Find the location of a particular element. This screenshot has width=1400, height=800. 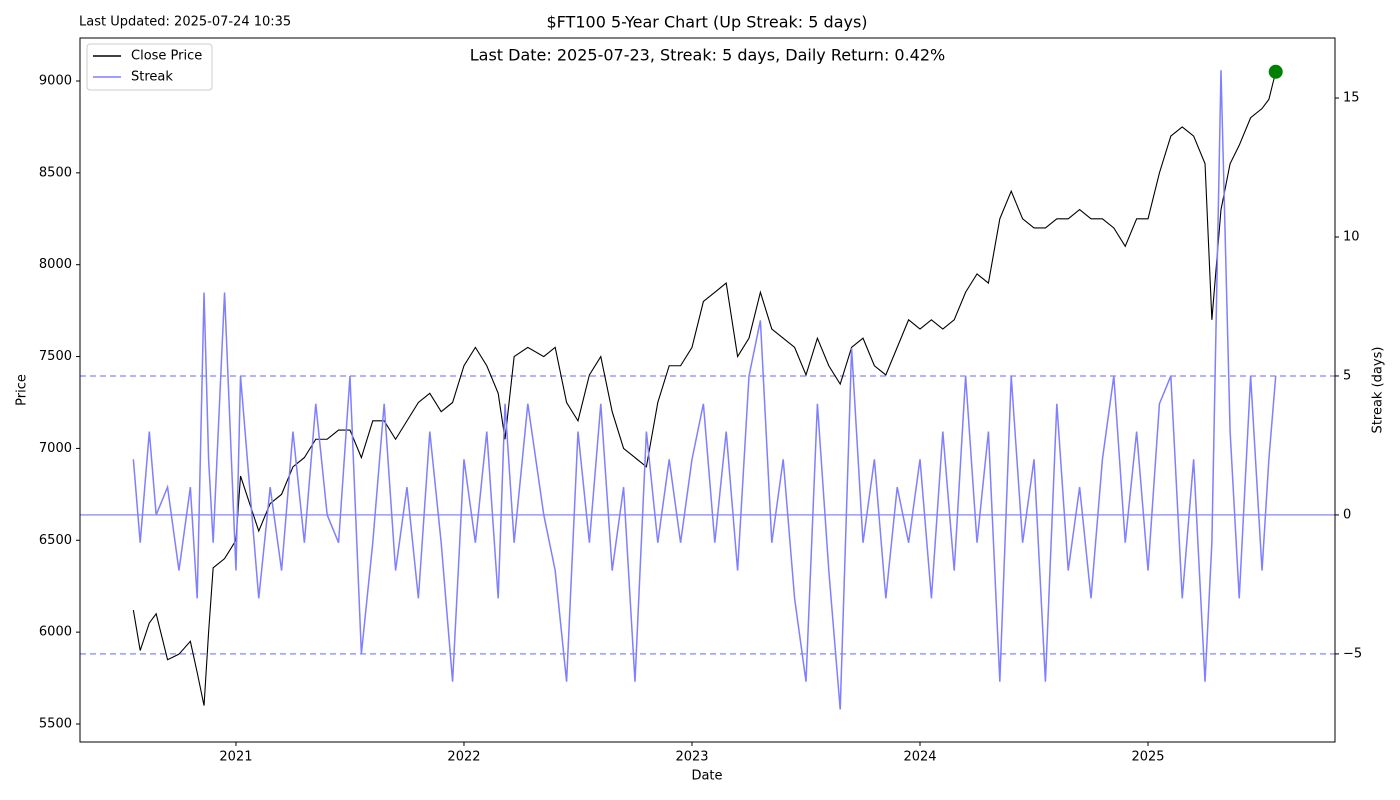

x-tick-label: 2024 is located at coordinates (919, 757).